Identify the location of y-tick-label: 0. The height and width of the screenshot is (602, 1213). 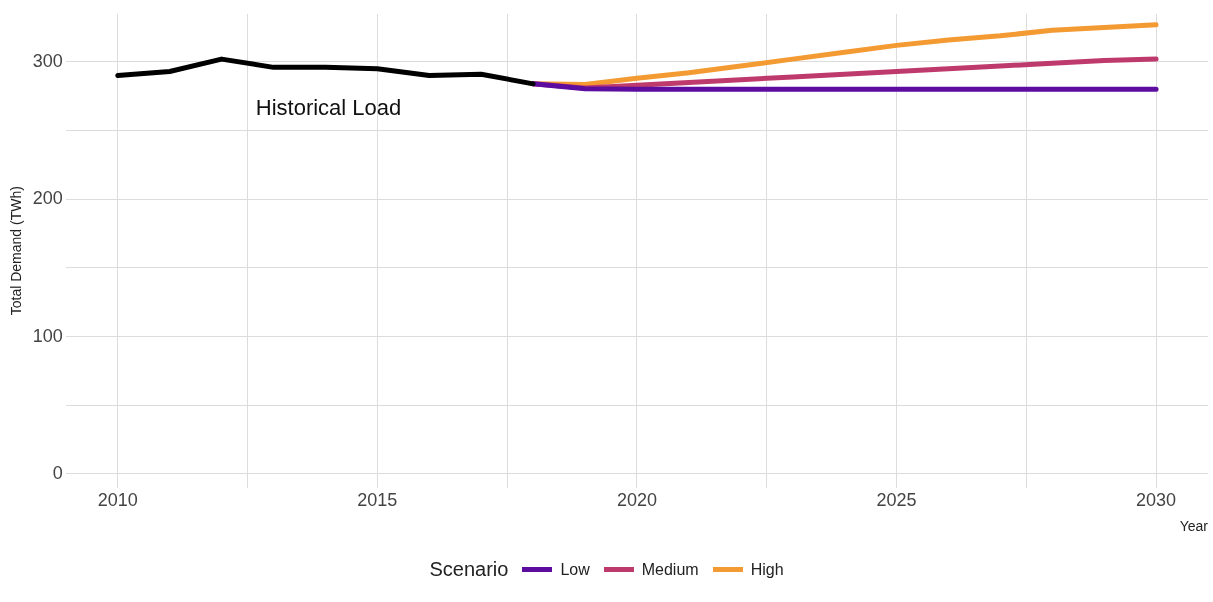
(57, 472).